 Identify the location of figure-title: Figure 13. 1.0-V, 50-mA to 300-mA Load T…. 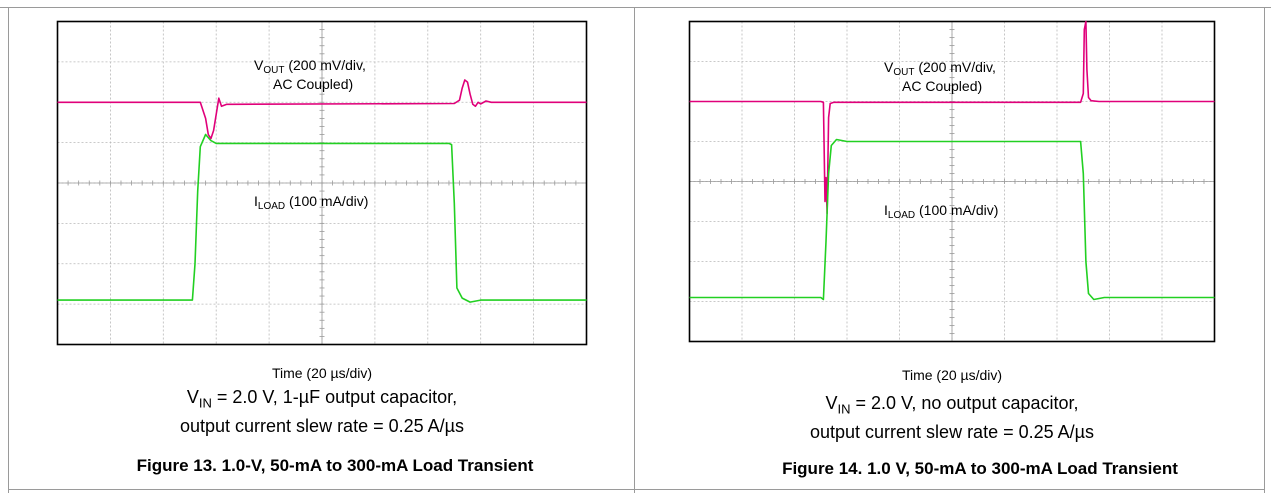
(335, 465).